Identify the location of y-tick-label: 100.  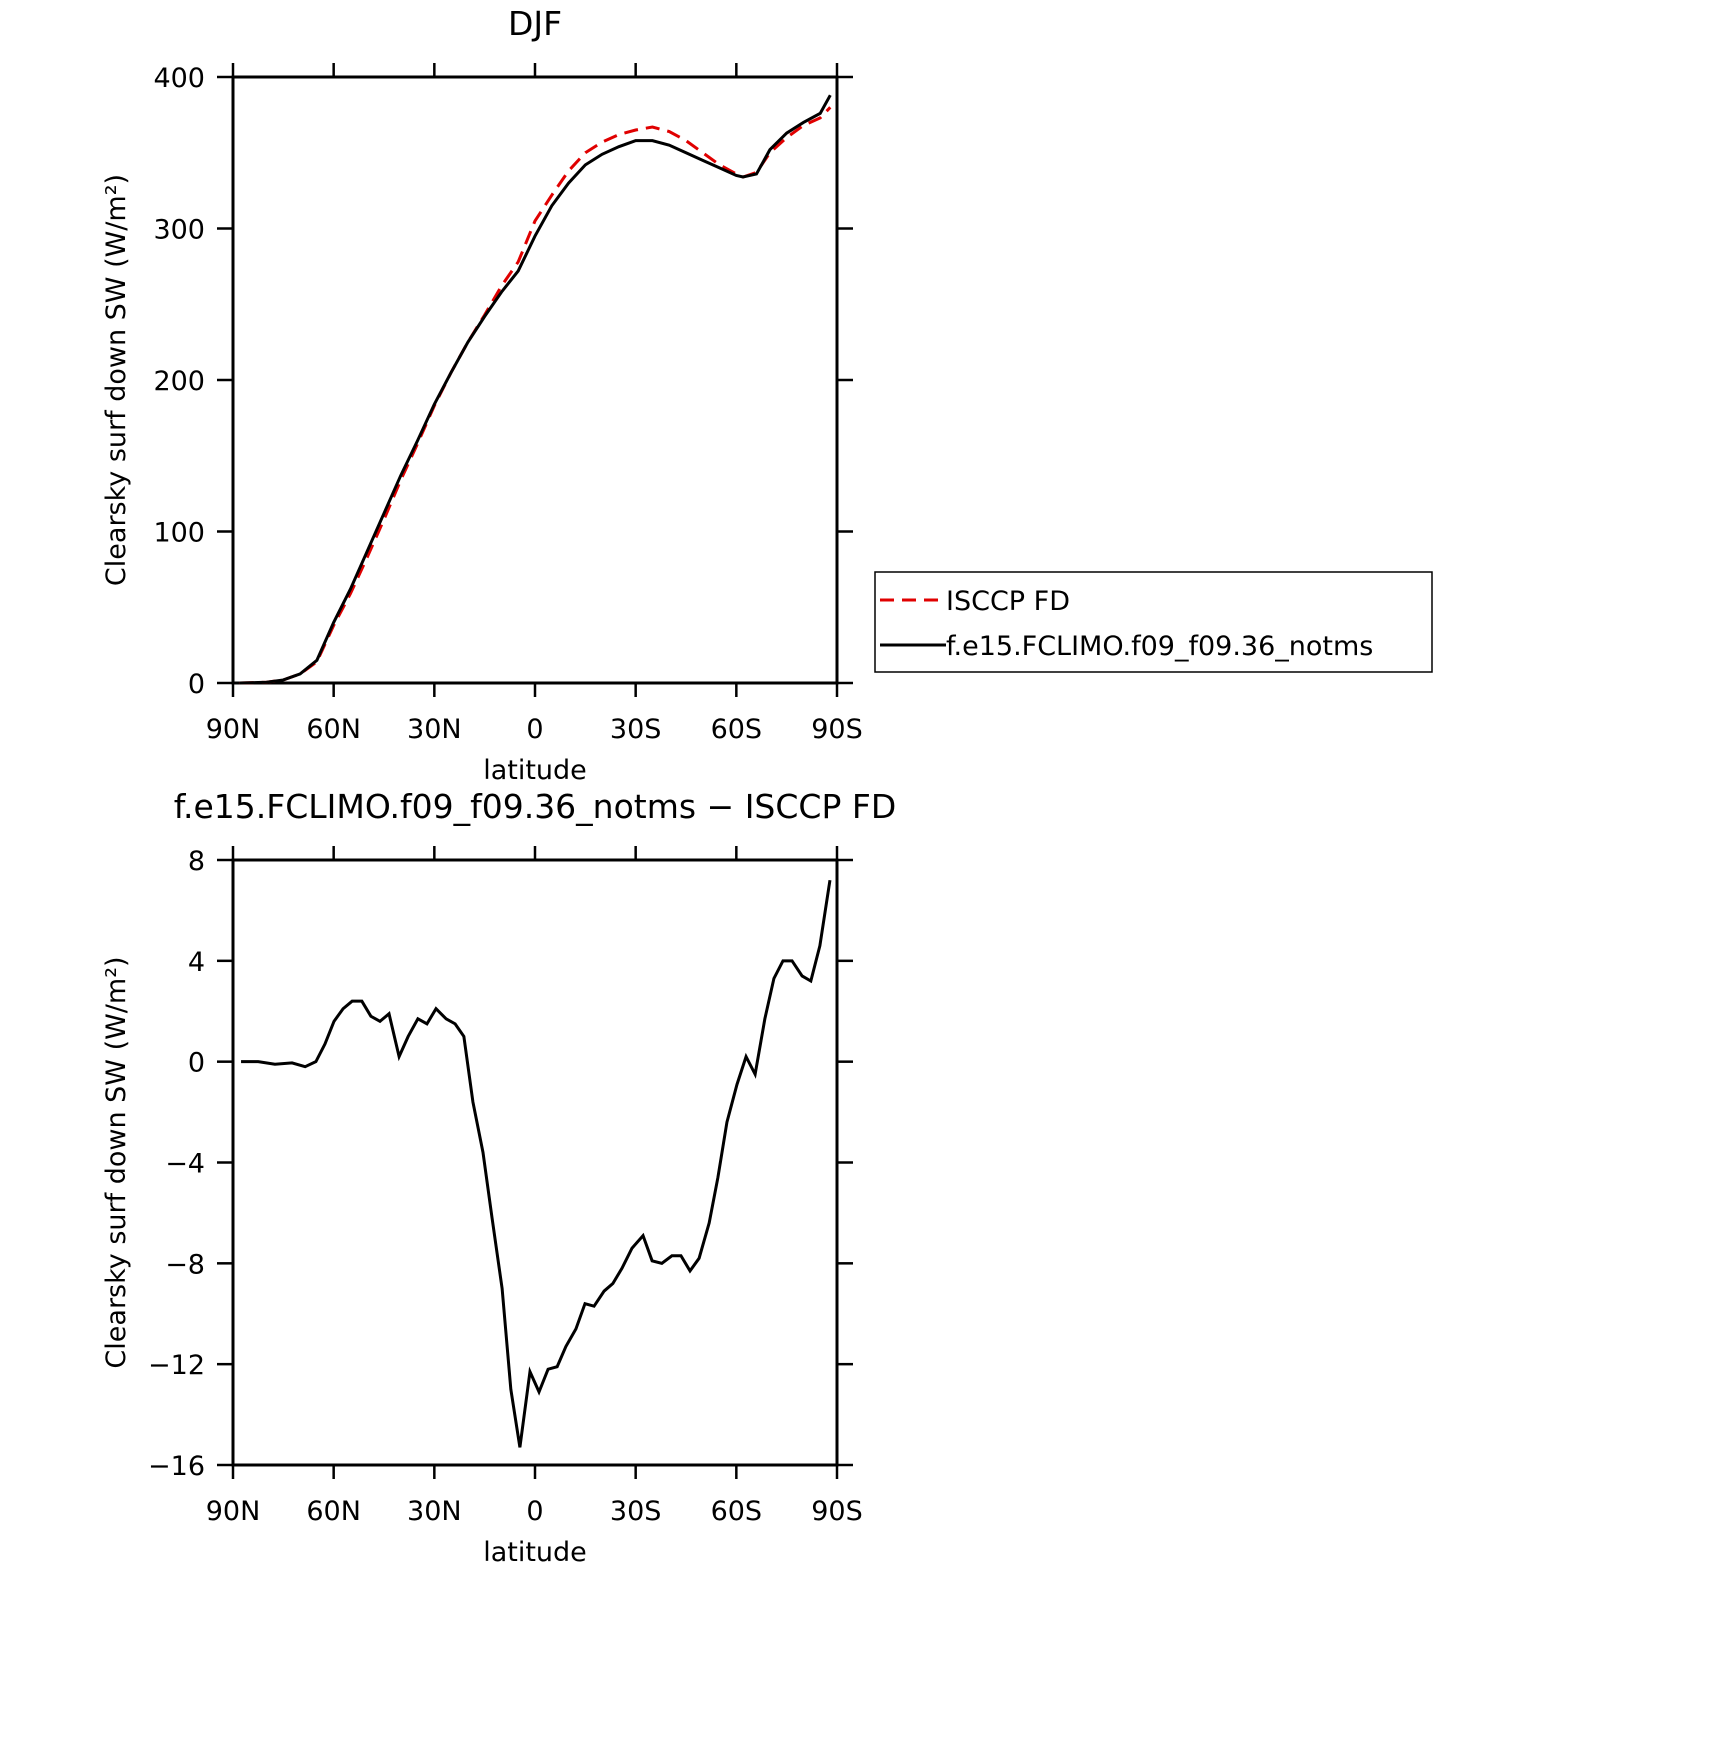
(179, 533).